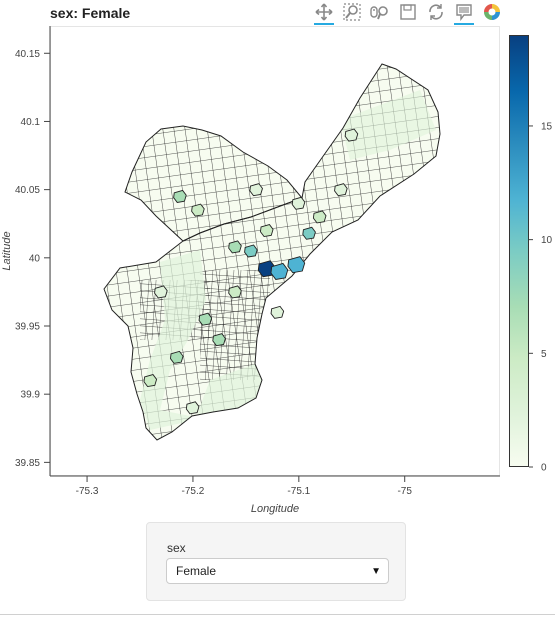 The width and height of the screenshot is (555, 617). Describe the element at coordinates (31, 122) in the screenshot. I see `y-tick-label: 40.1` at that location.